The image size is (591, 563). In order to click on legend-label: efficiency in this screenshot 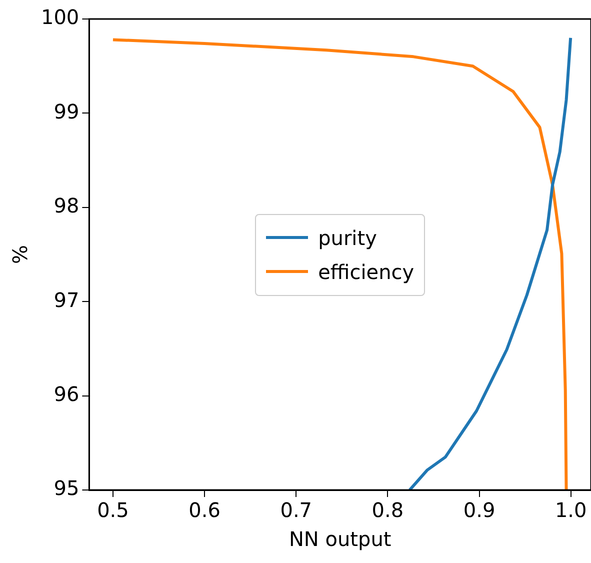, I will do `click(366, 272)`.